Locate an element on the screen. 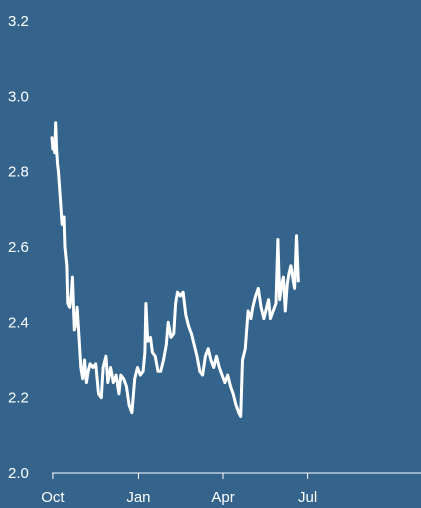  y-tick-label: 2.6 is located at coordinates (18, 247).